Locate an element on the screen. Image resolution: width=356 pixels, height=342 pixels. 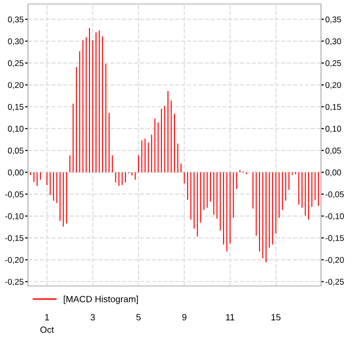
y2-tick-label: -0,05 is located at coordinates (335, 194).